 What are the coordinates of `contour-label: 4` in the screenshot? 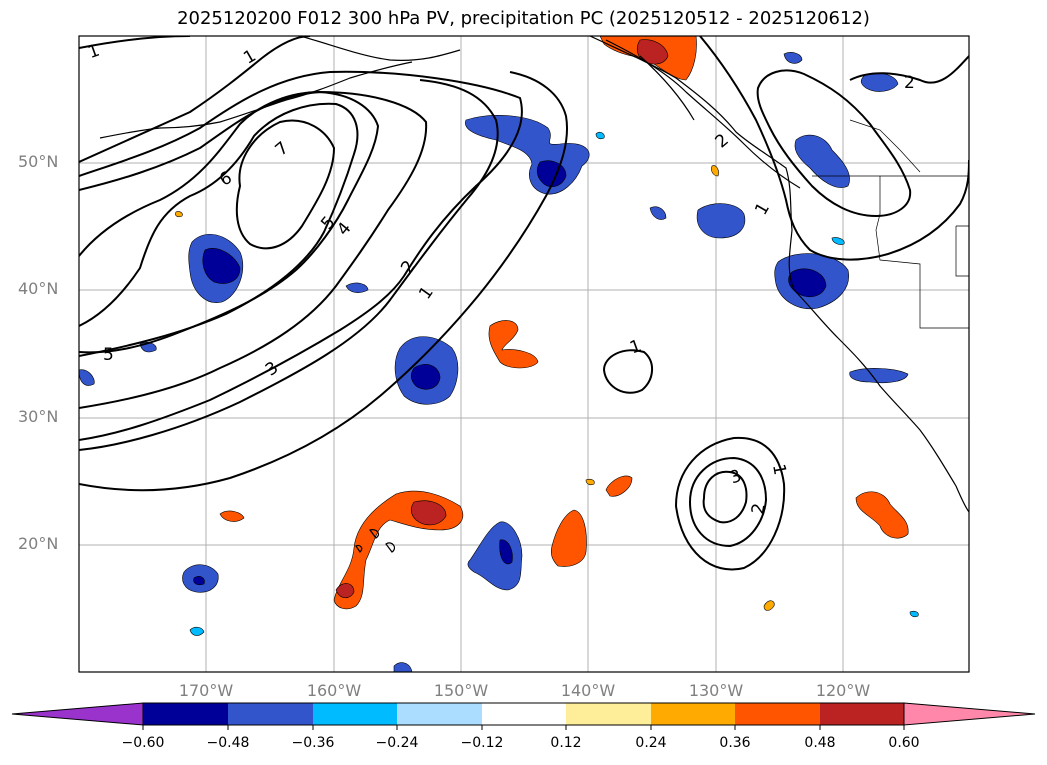 It's located at (344, 229).